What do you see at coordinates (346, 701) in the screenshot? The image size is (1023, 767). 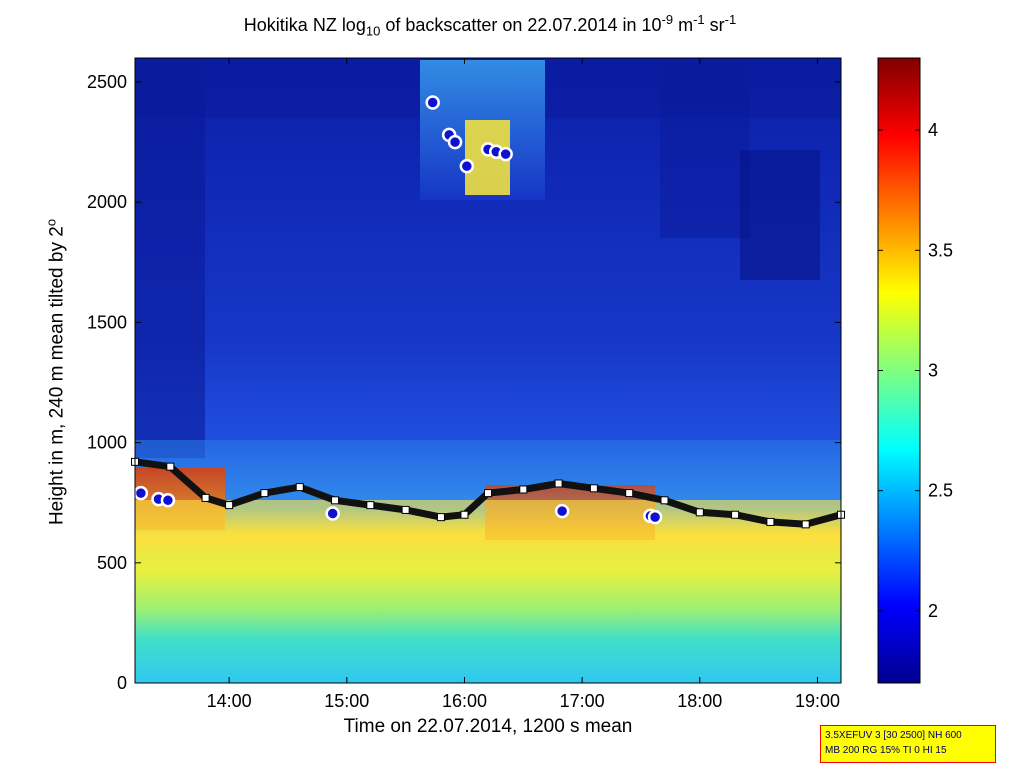 I see `x-tick-label: 15:00` at bounding box center [346, 701].